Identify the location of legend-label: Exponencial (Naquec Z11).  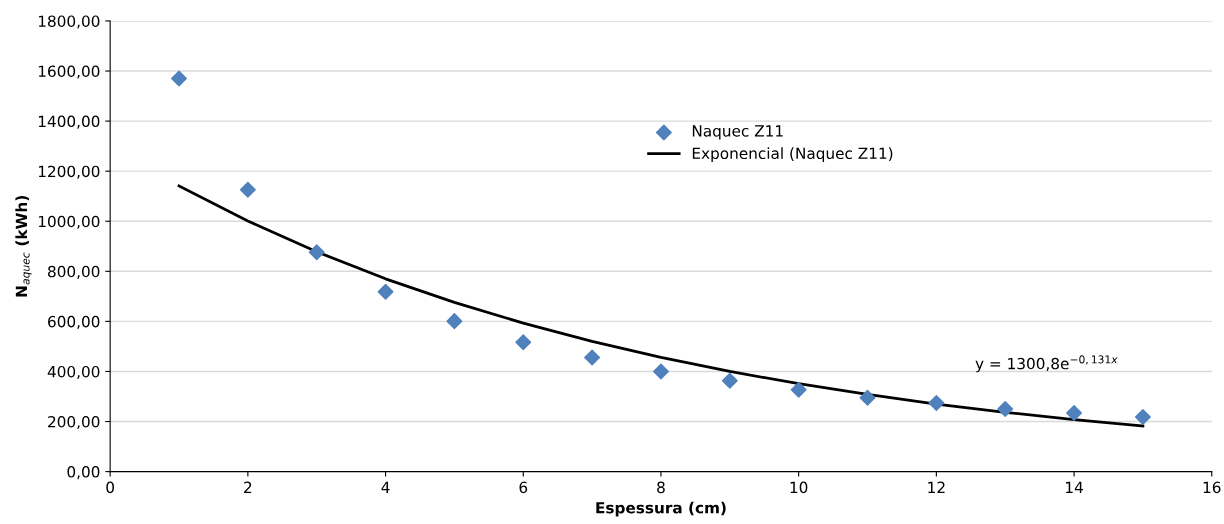
(792, 155).